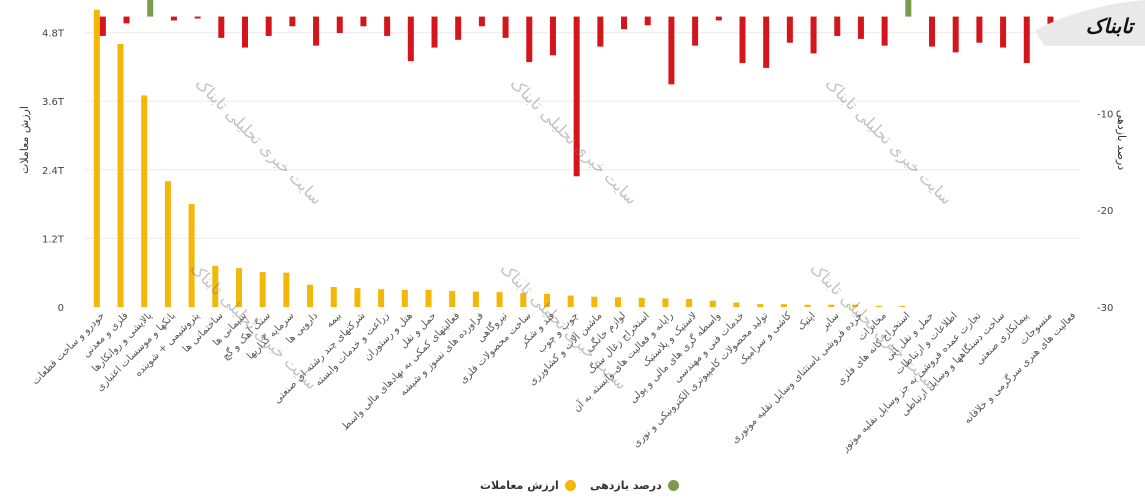  Describe the element at coordinates (806, 321) in the screenshot. I see `category-label: اپتیک` at that location.